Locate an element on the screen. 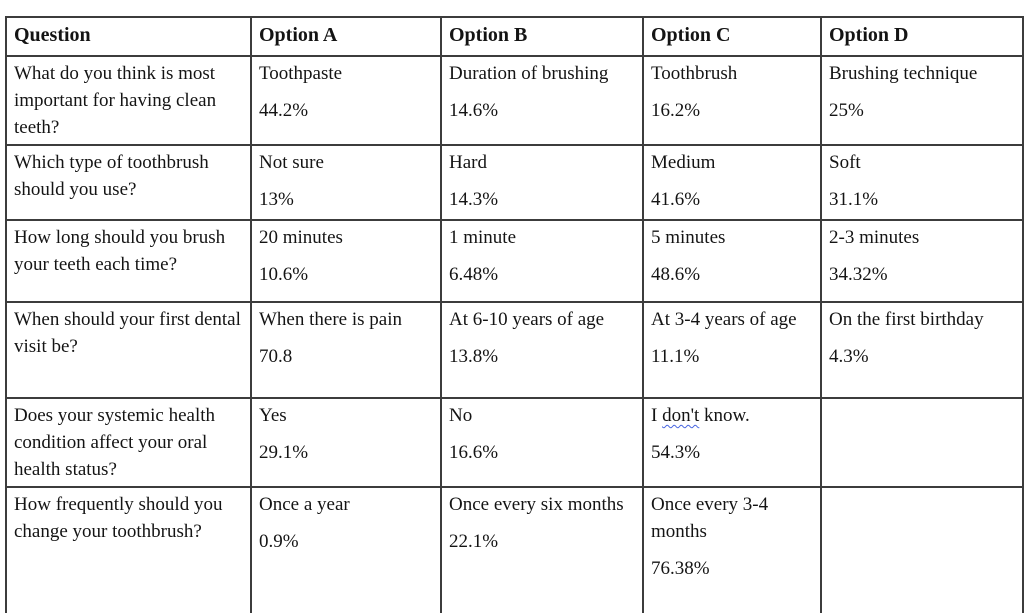 This screenshot has height=613, width=1024. header-cell-option-d: Option D is located at coordinates (922, 36).